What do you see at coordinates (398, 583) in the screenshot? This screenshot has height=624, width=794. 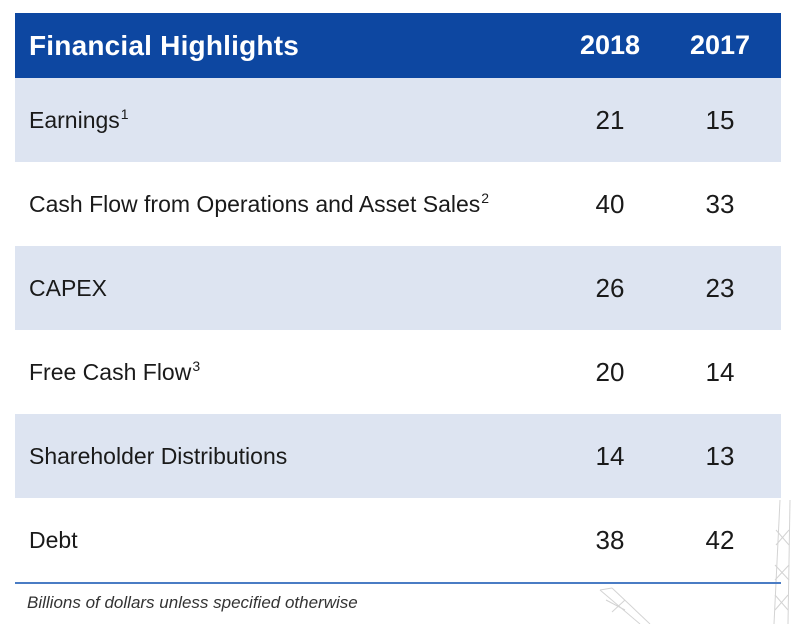 I see `table-bottom-rule` at bounding box center [398, 583].